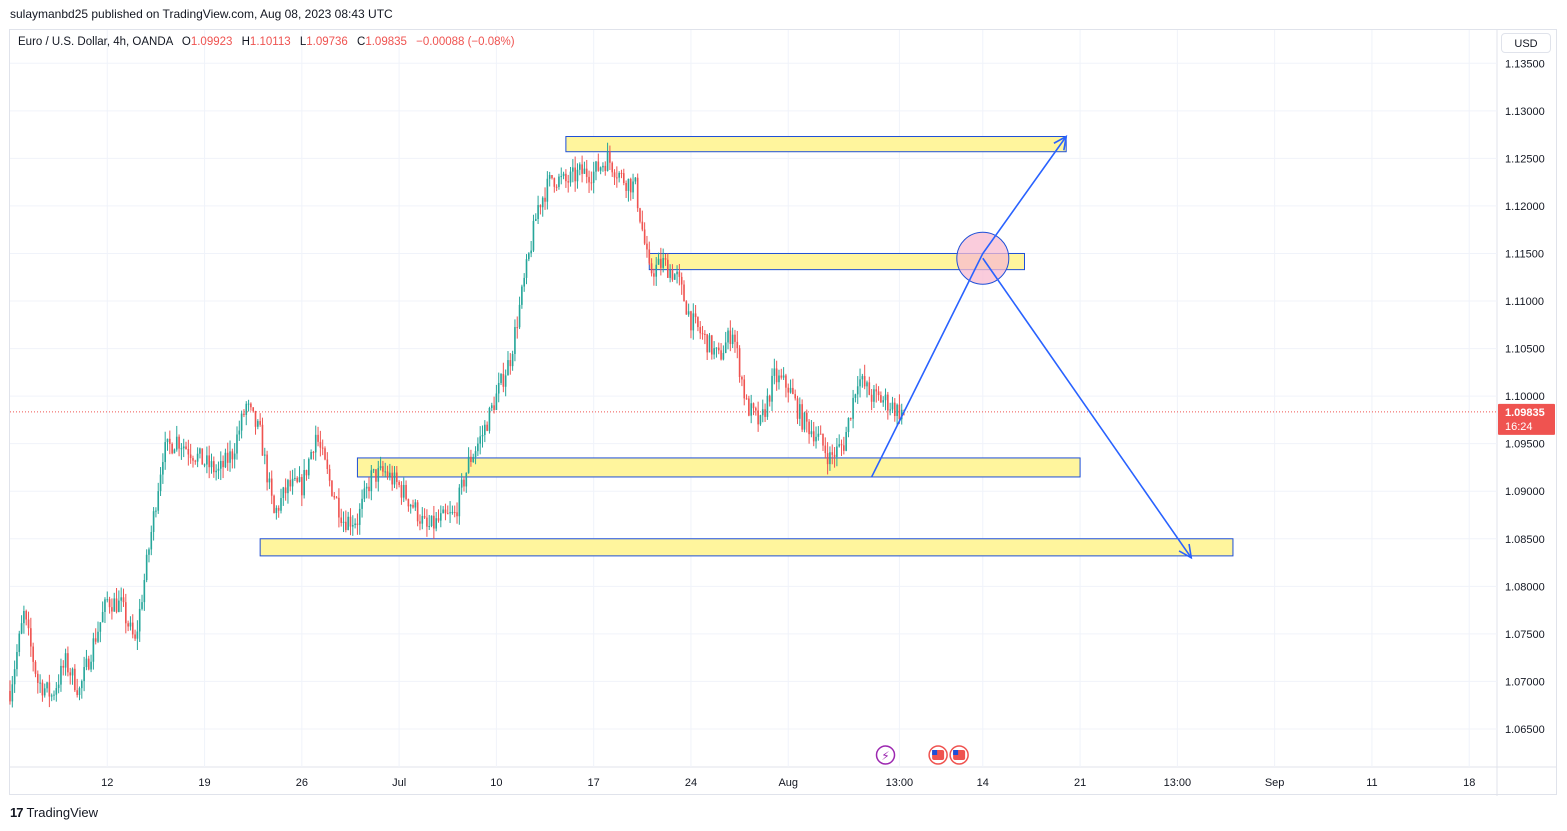 This screenshot has width=1567, height=831. I want to click on projection-arrow-down-head, so click(1185, 551).